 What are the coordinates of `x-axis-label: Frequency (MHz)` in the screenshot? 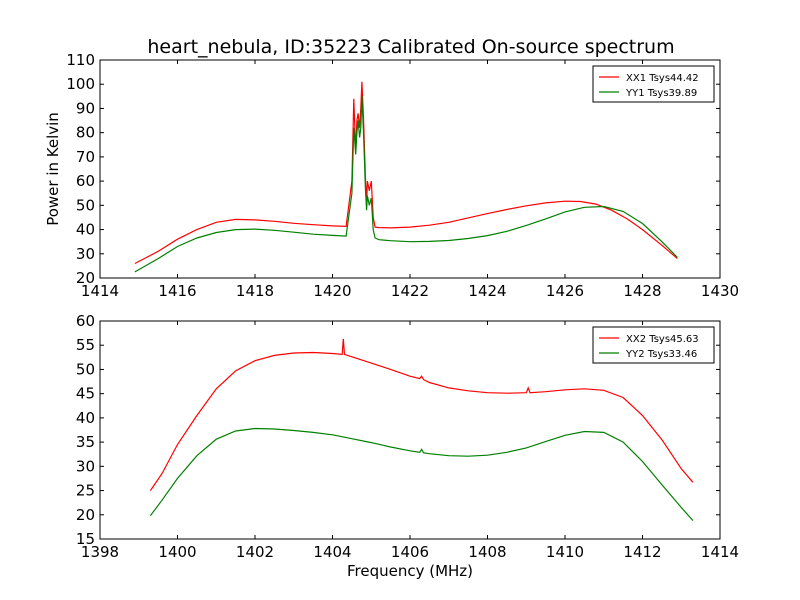 It's located at (410, 571).